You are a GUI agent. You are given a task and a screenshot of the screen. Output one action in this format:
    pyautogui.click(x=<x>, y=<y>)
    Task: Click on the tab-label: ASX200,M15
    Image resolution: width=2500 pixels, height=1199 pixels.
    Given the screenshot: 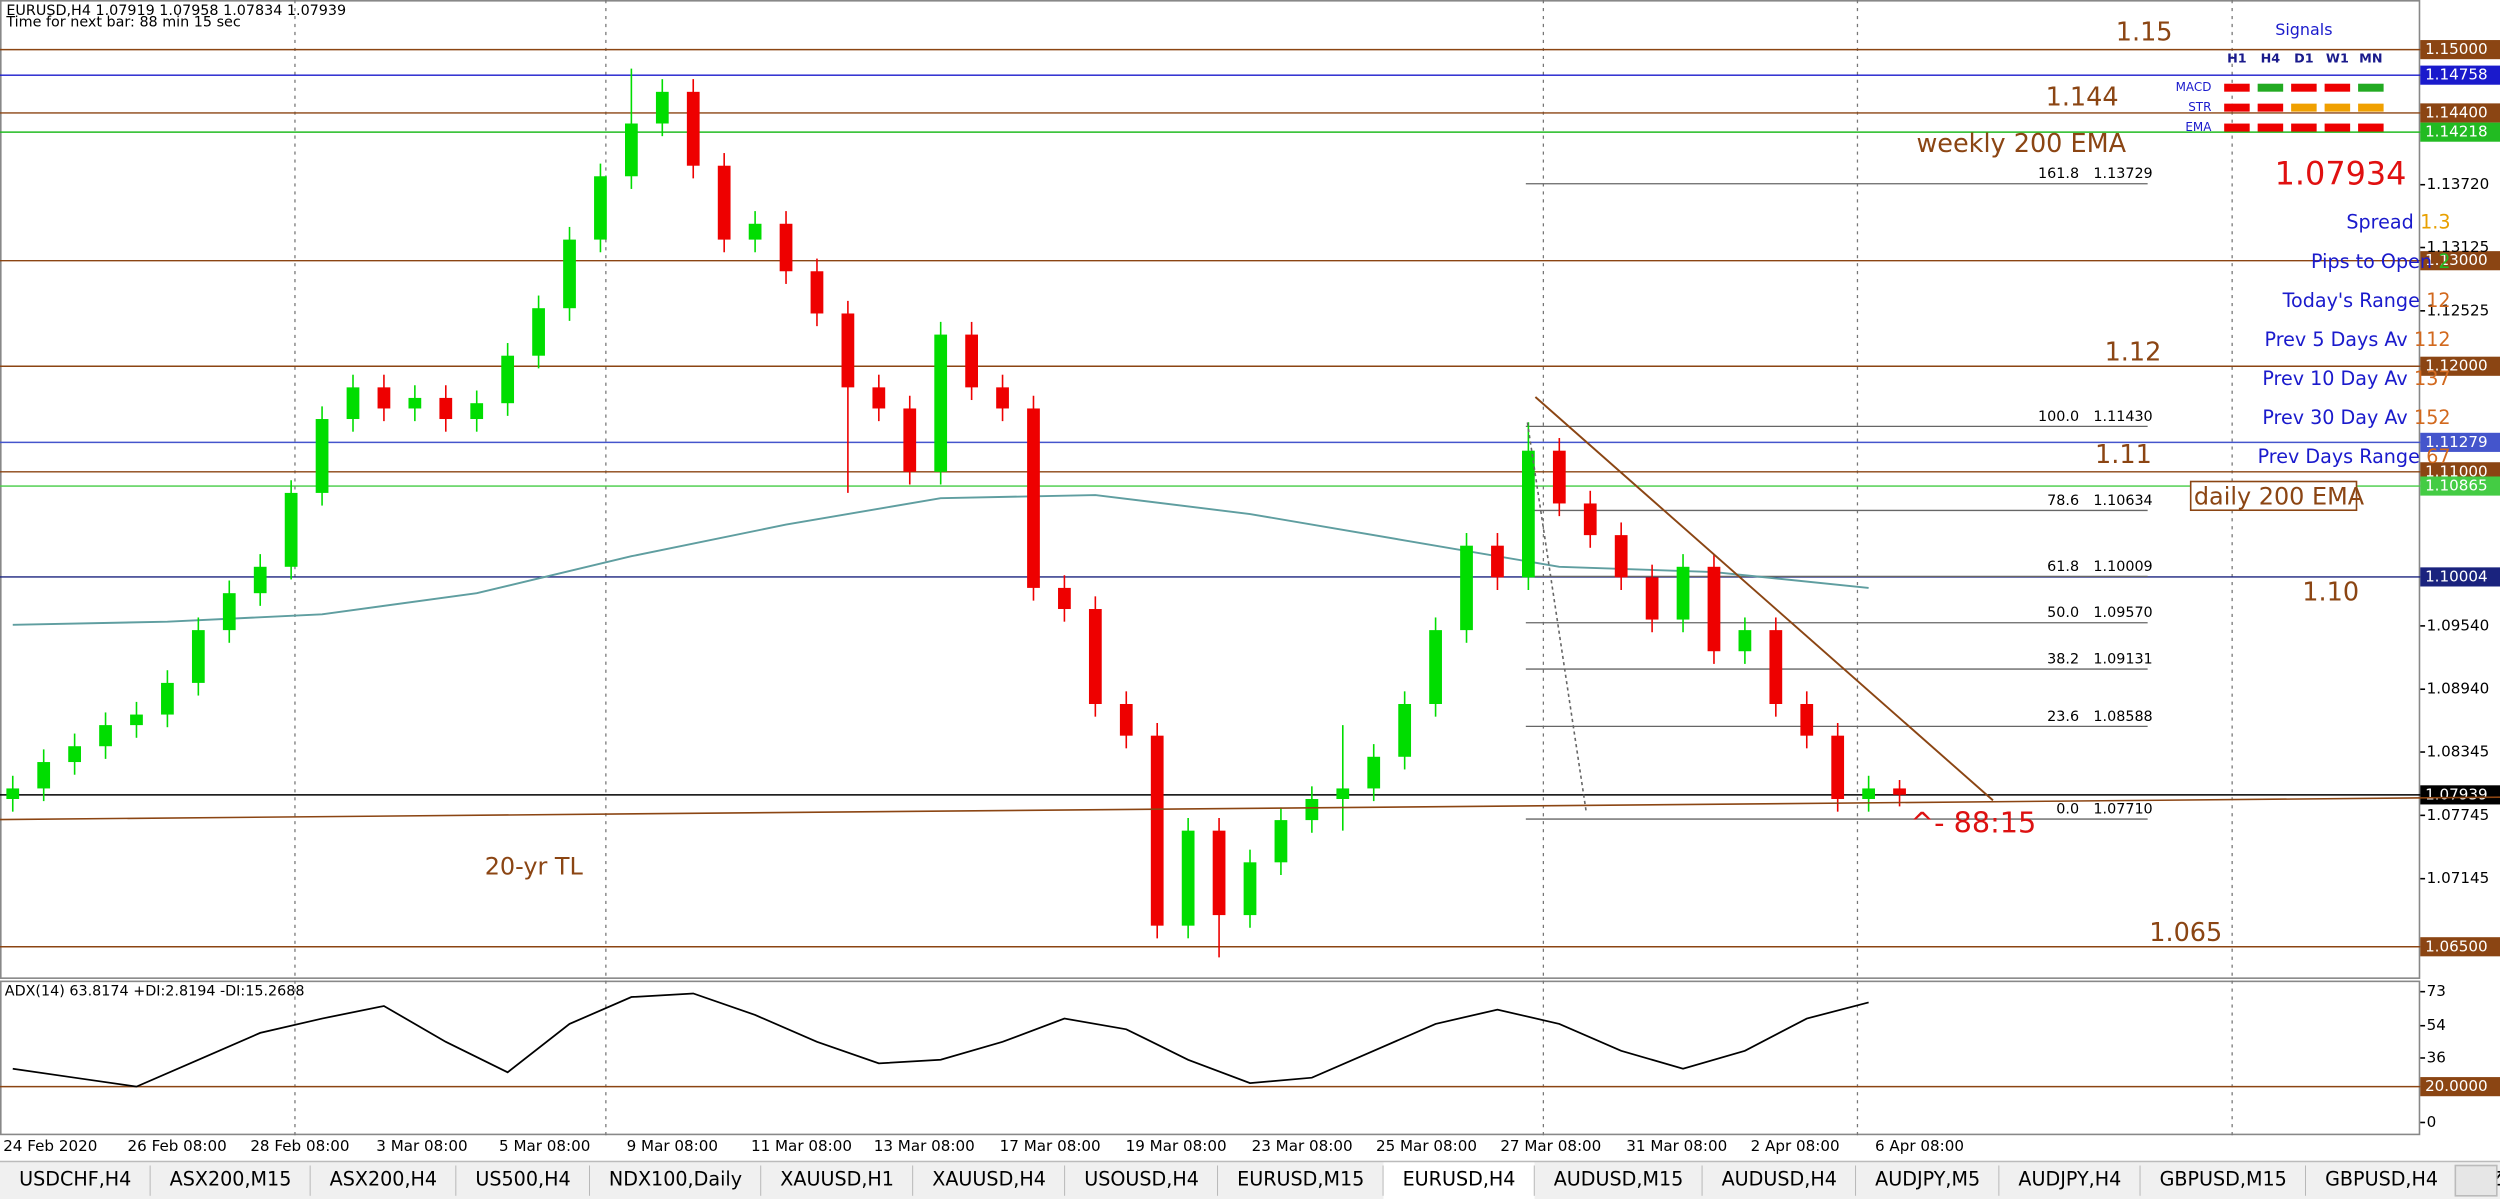 What is the action you would take?
    pyautogui.click(x=231, y=1178)
    